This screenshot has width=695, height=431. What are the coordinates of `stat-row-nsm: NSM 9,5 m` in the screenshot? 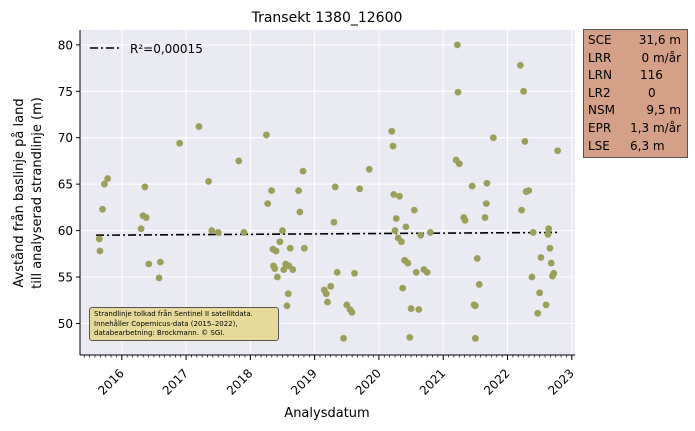 It's located at (635, 111).